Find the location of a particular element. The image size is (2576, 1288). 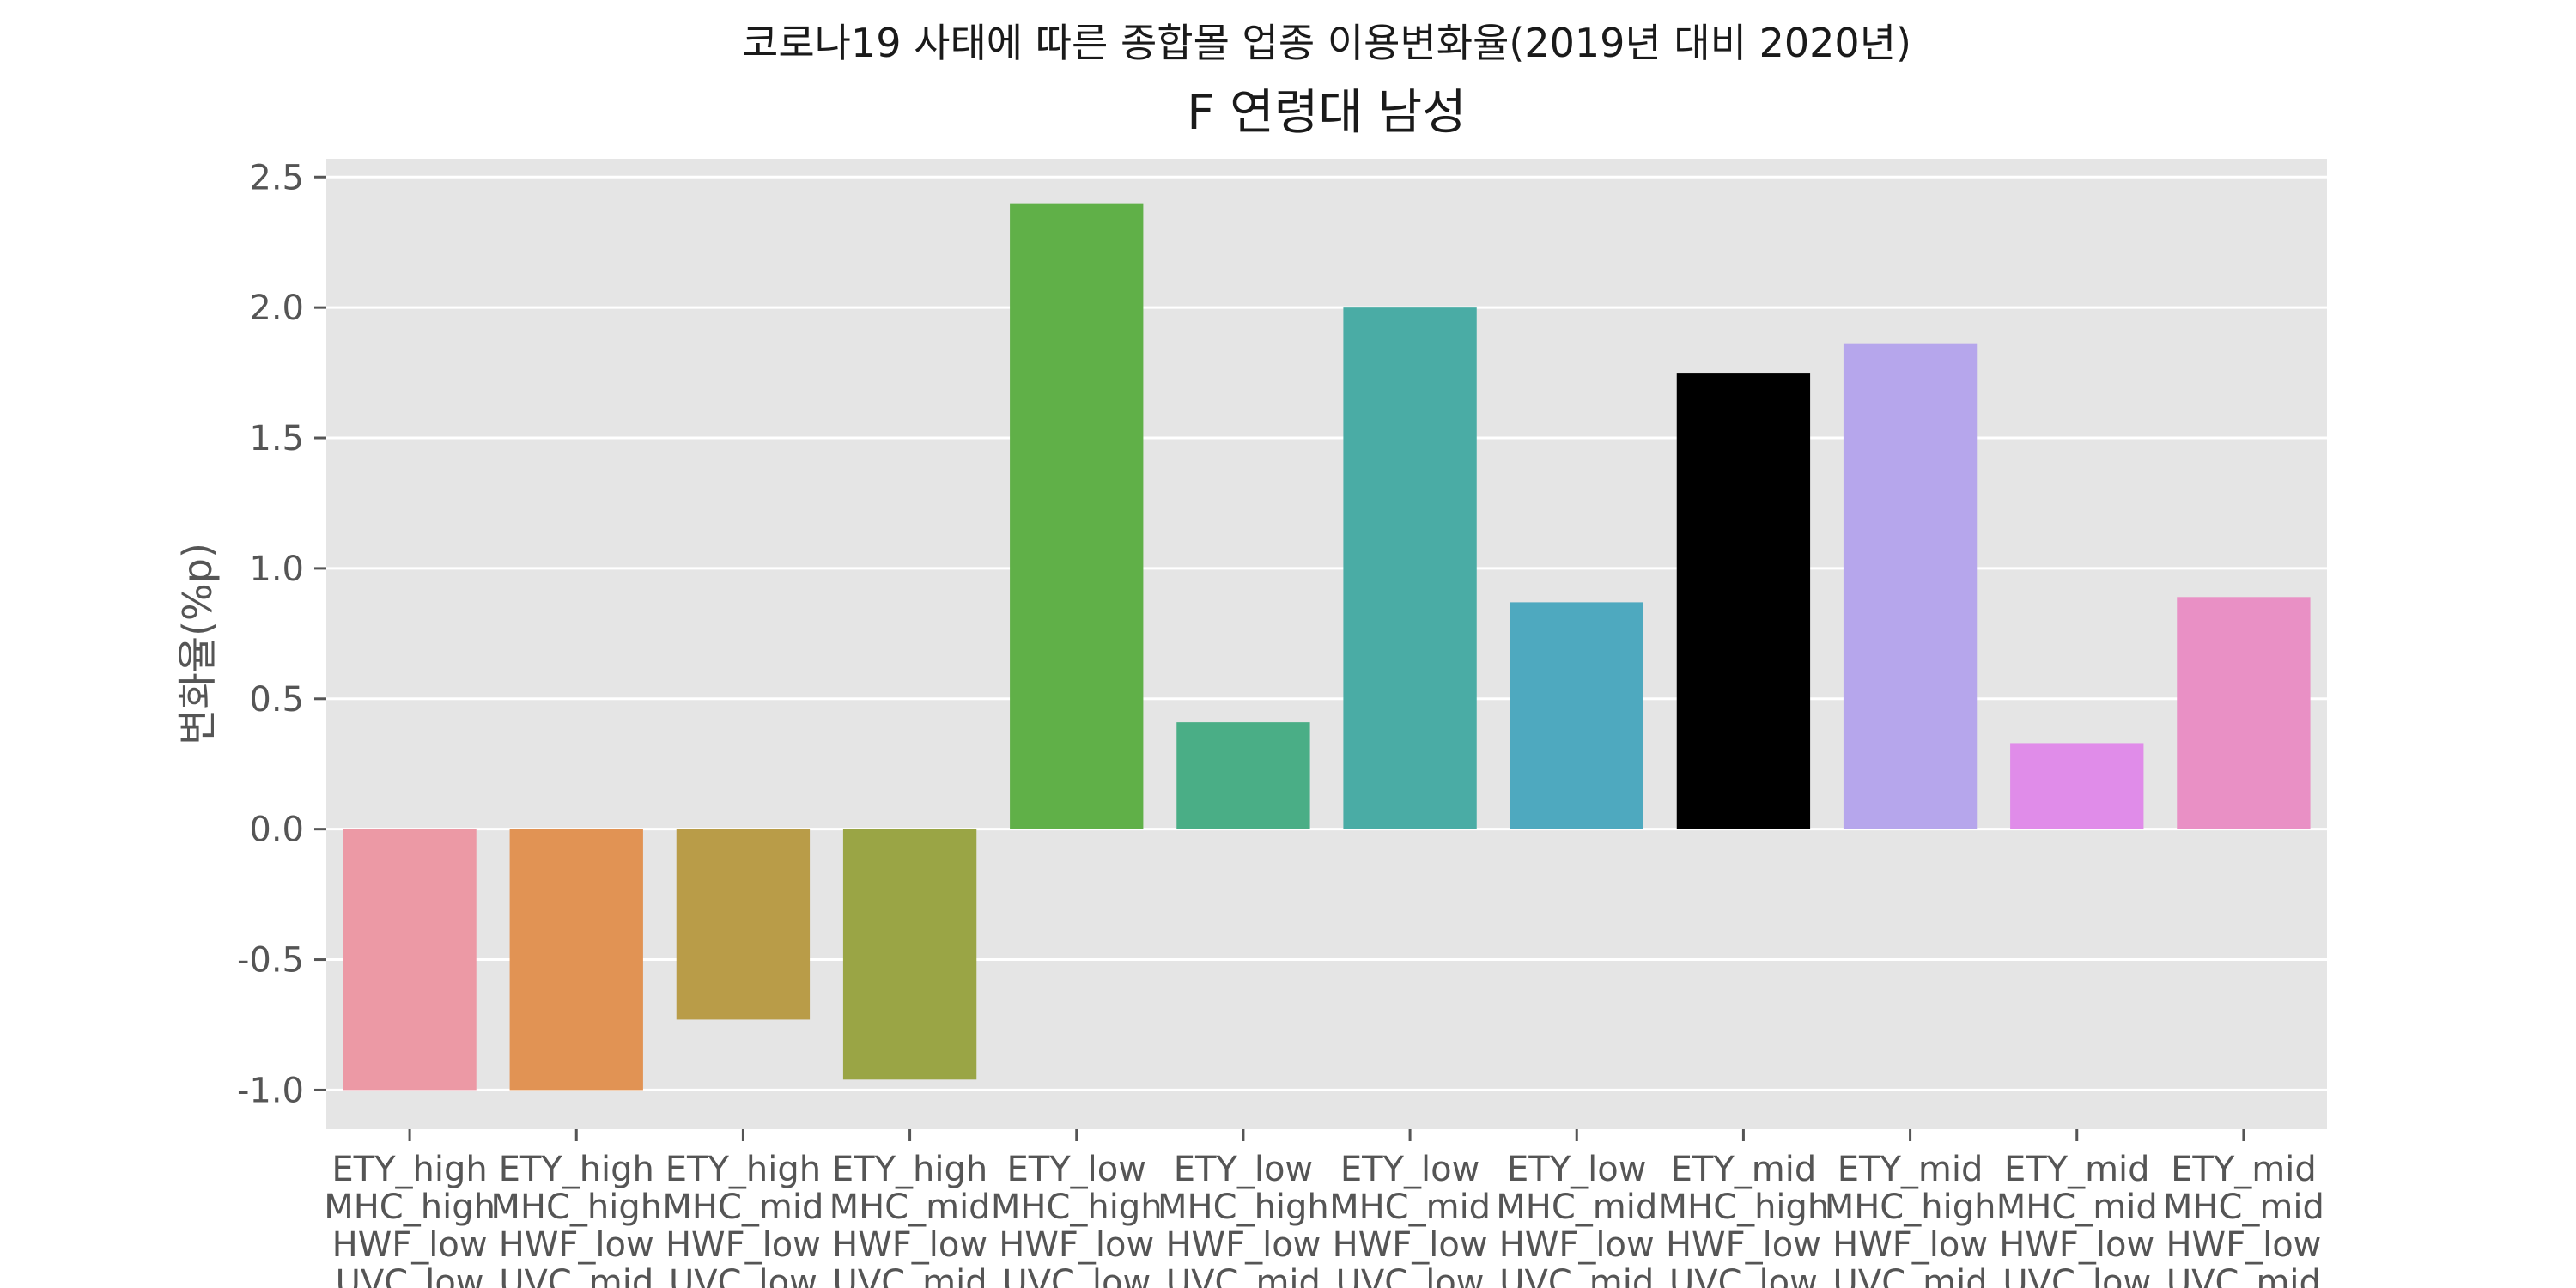

chart-title: F 연령대 남성 is located at coordinates (1327, 113).